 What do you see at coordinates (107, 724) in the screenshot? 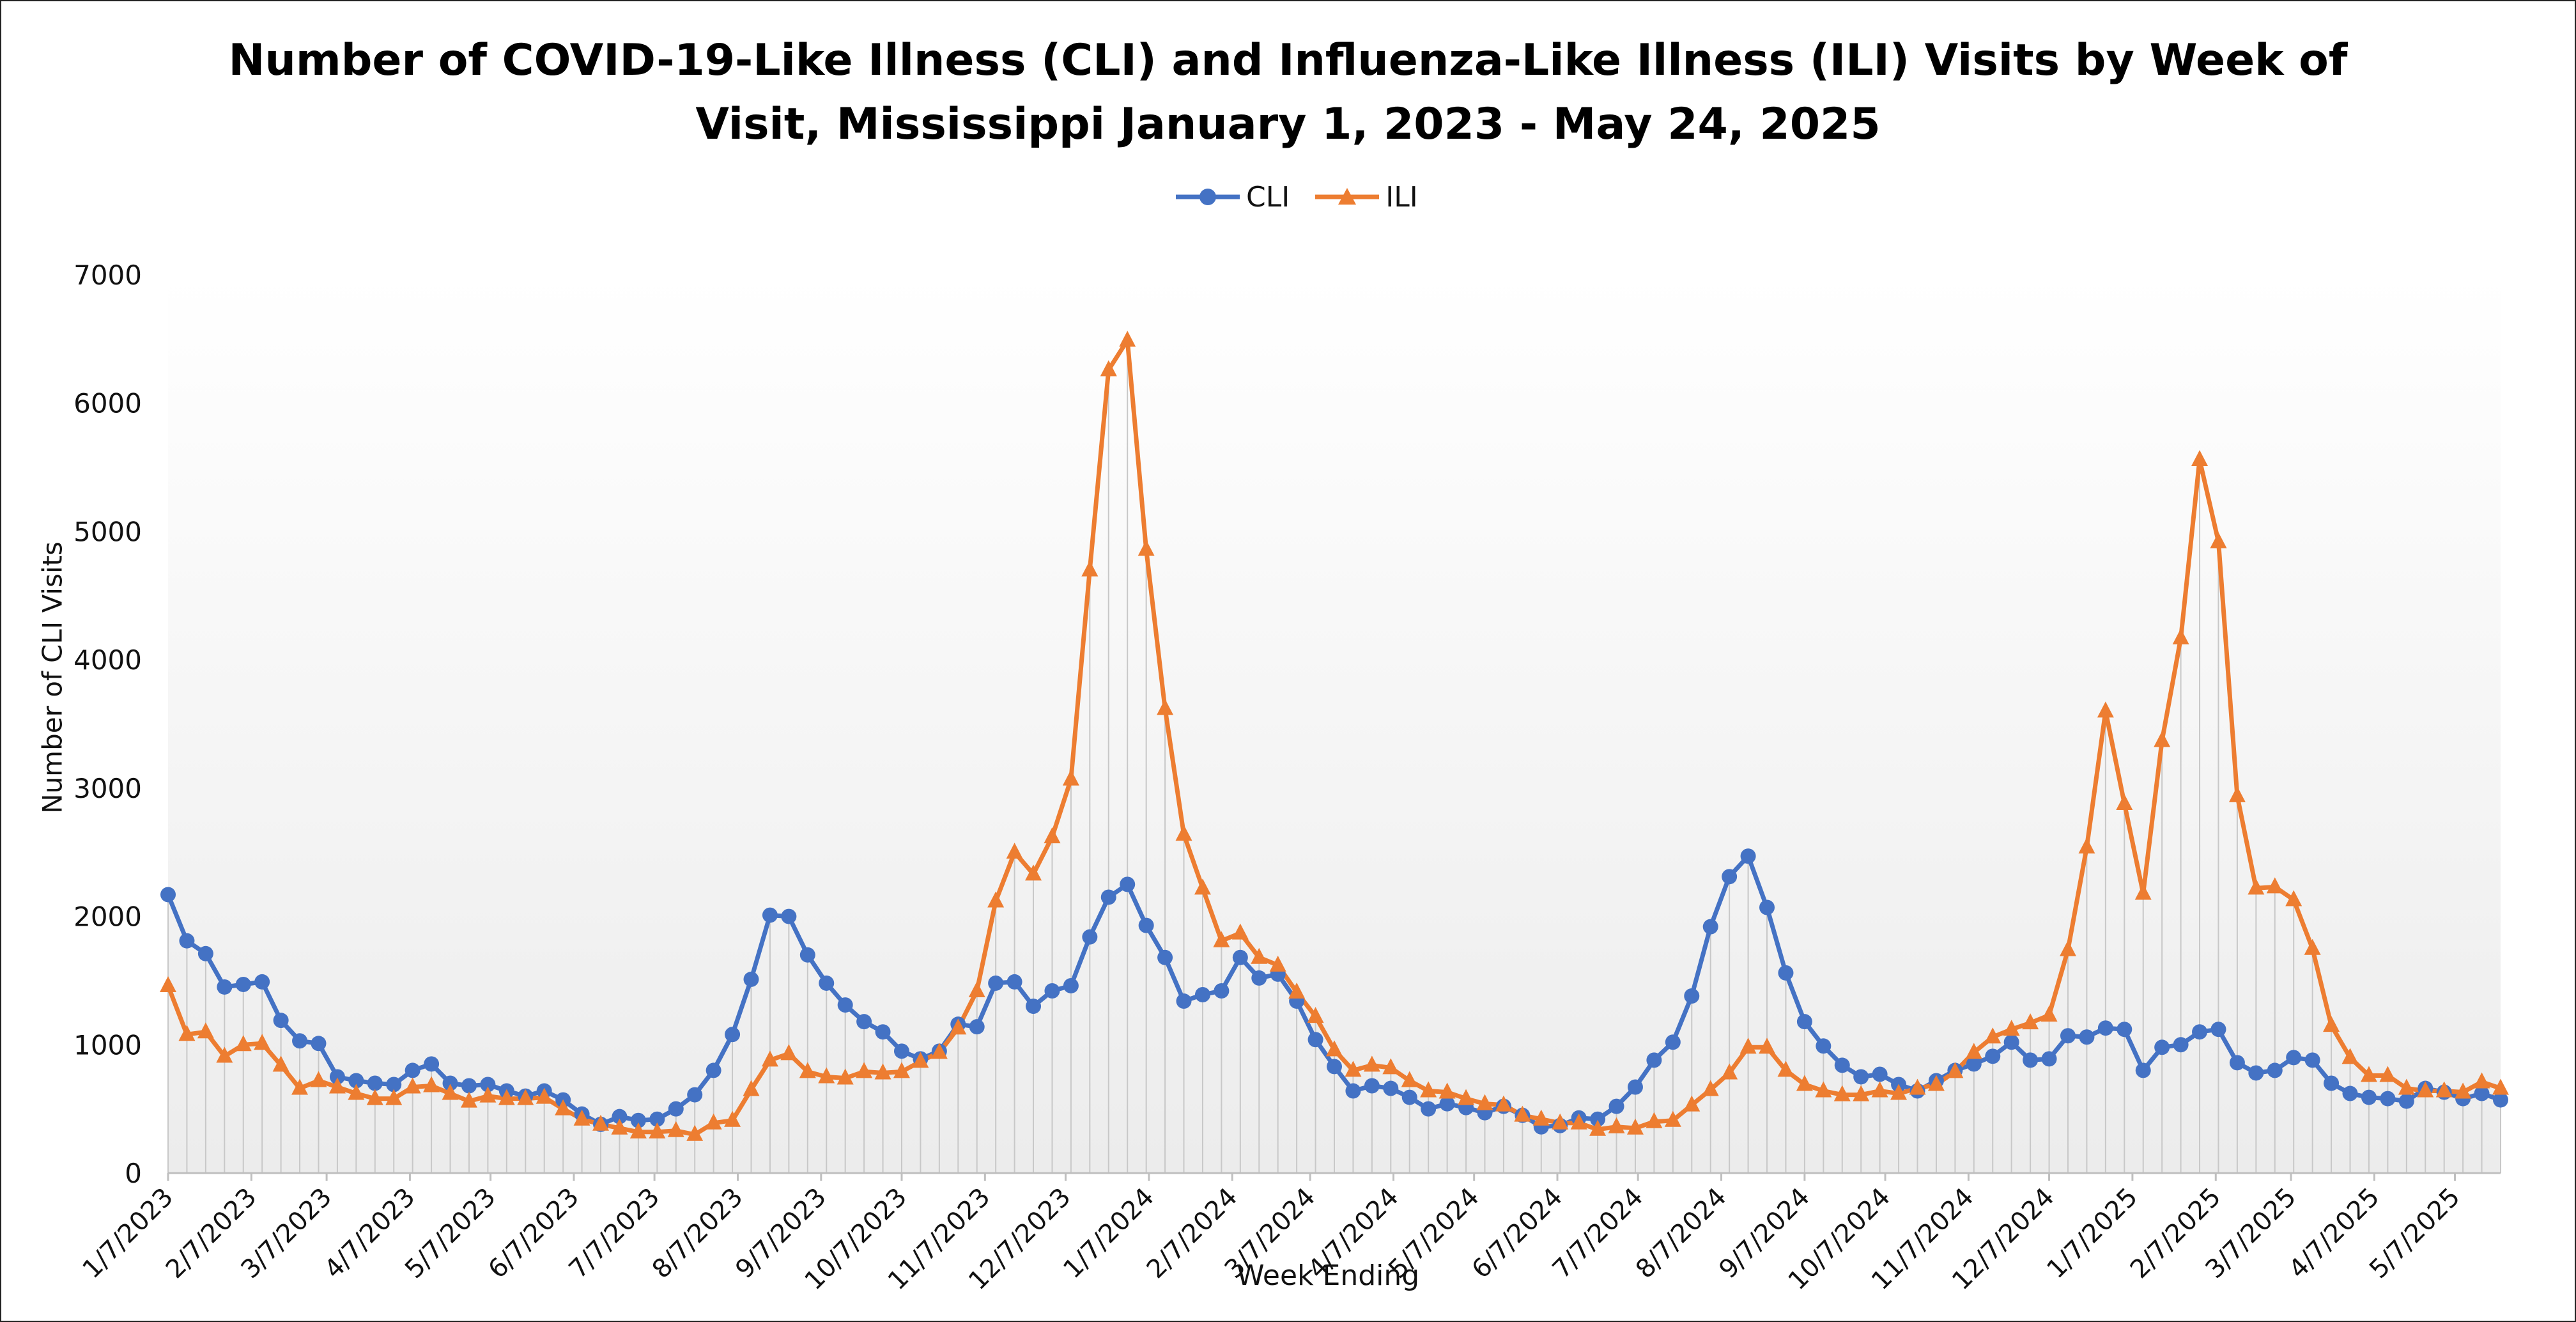
I see `y-tick-labels: 0 1000 2000 3000 4000 5000 6000 7000` at bounding box center [107, 724].